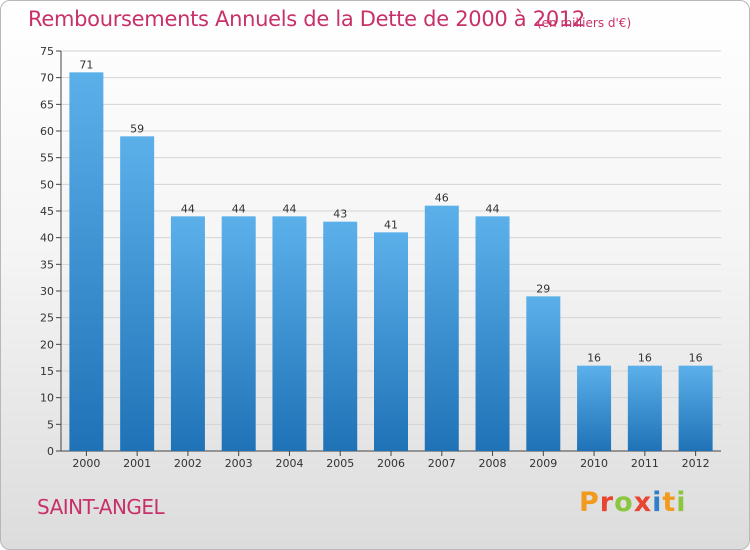 Image resolution: width=750 pixels, height=550 pixels. I want to click on data-label: 29, so click(543, 288).